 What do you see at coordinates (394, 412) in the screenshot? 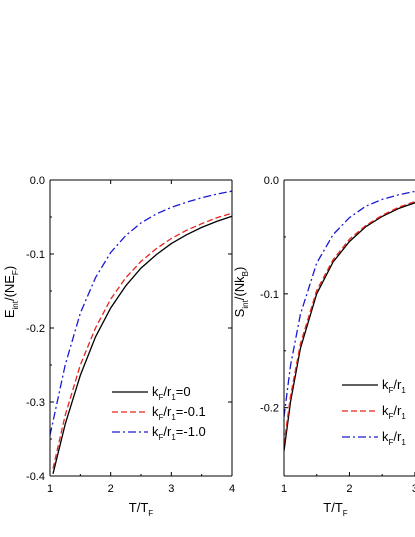
I see `legend-label-2: kF/r1` at bounding box center [394, 412].